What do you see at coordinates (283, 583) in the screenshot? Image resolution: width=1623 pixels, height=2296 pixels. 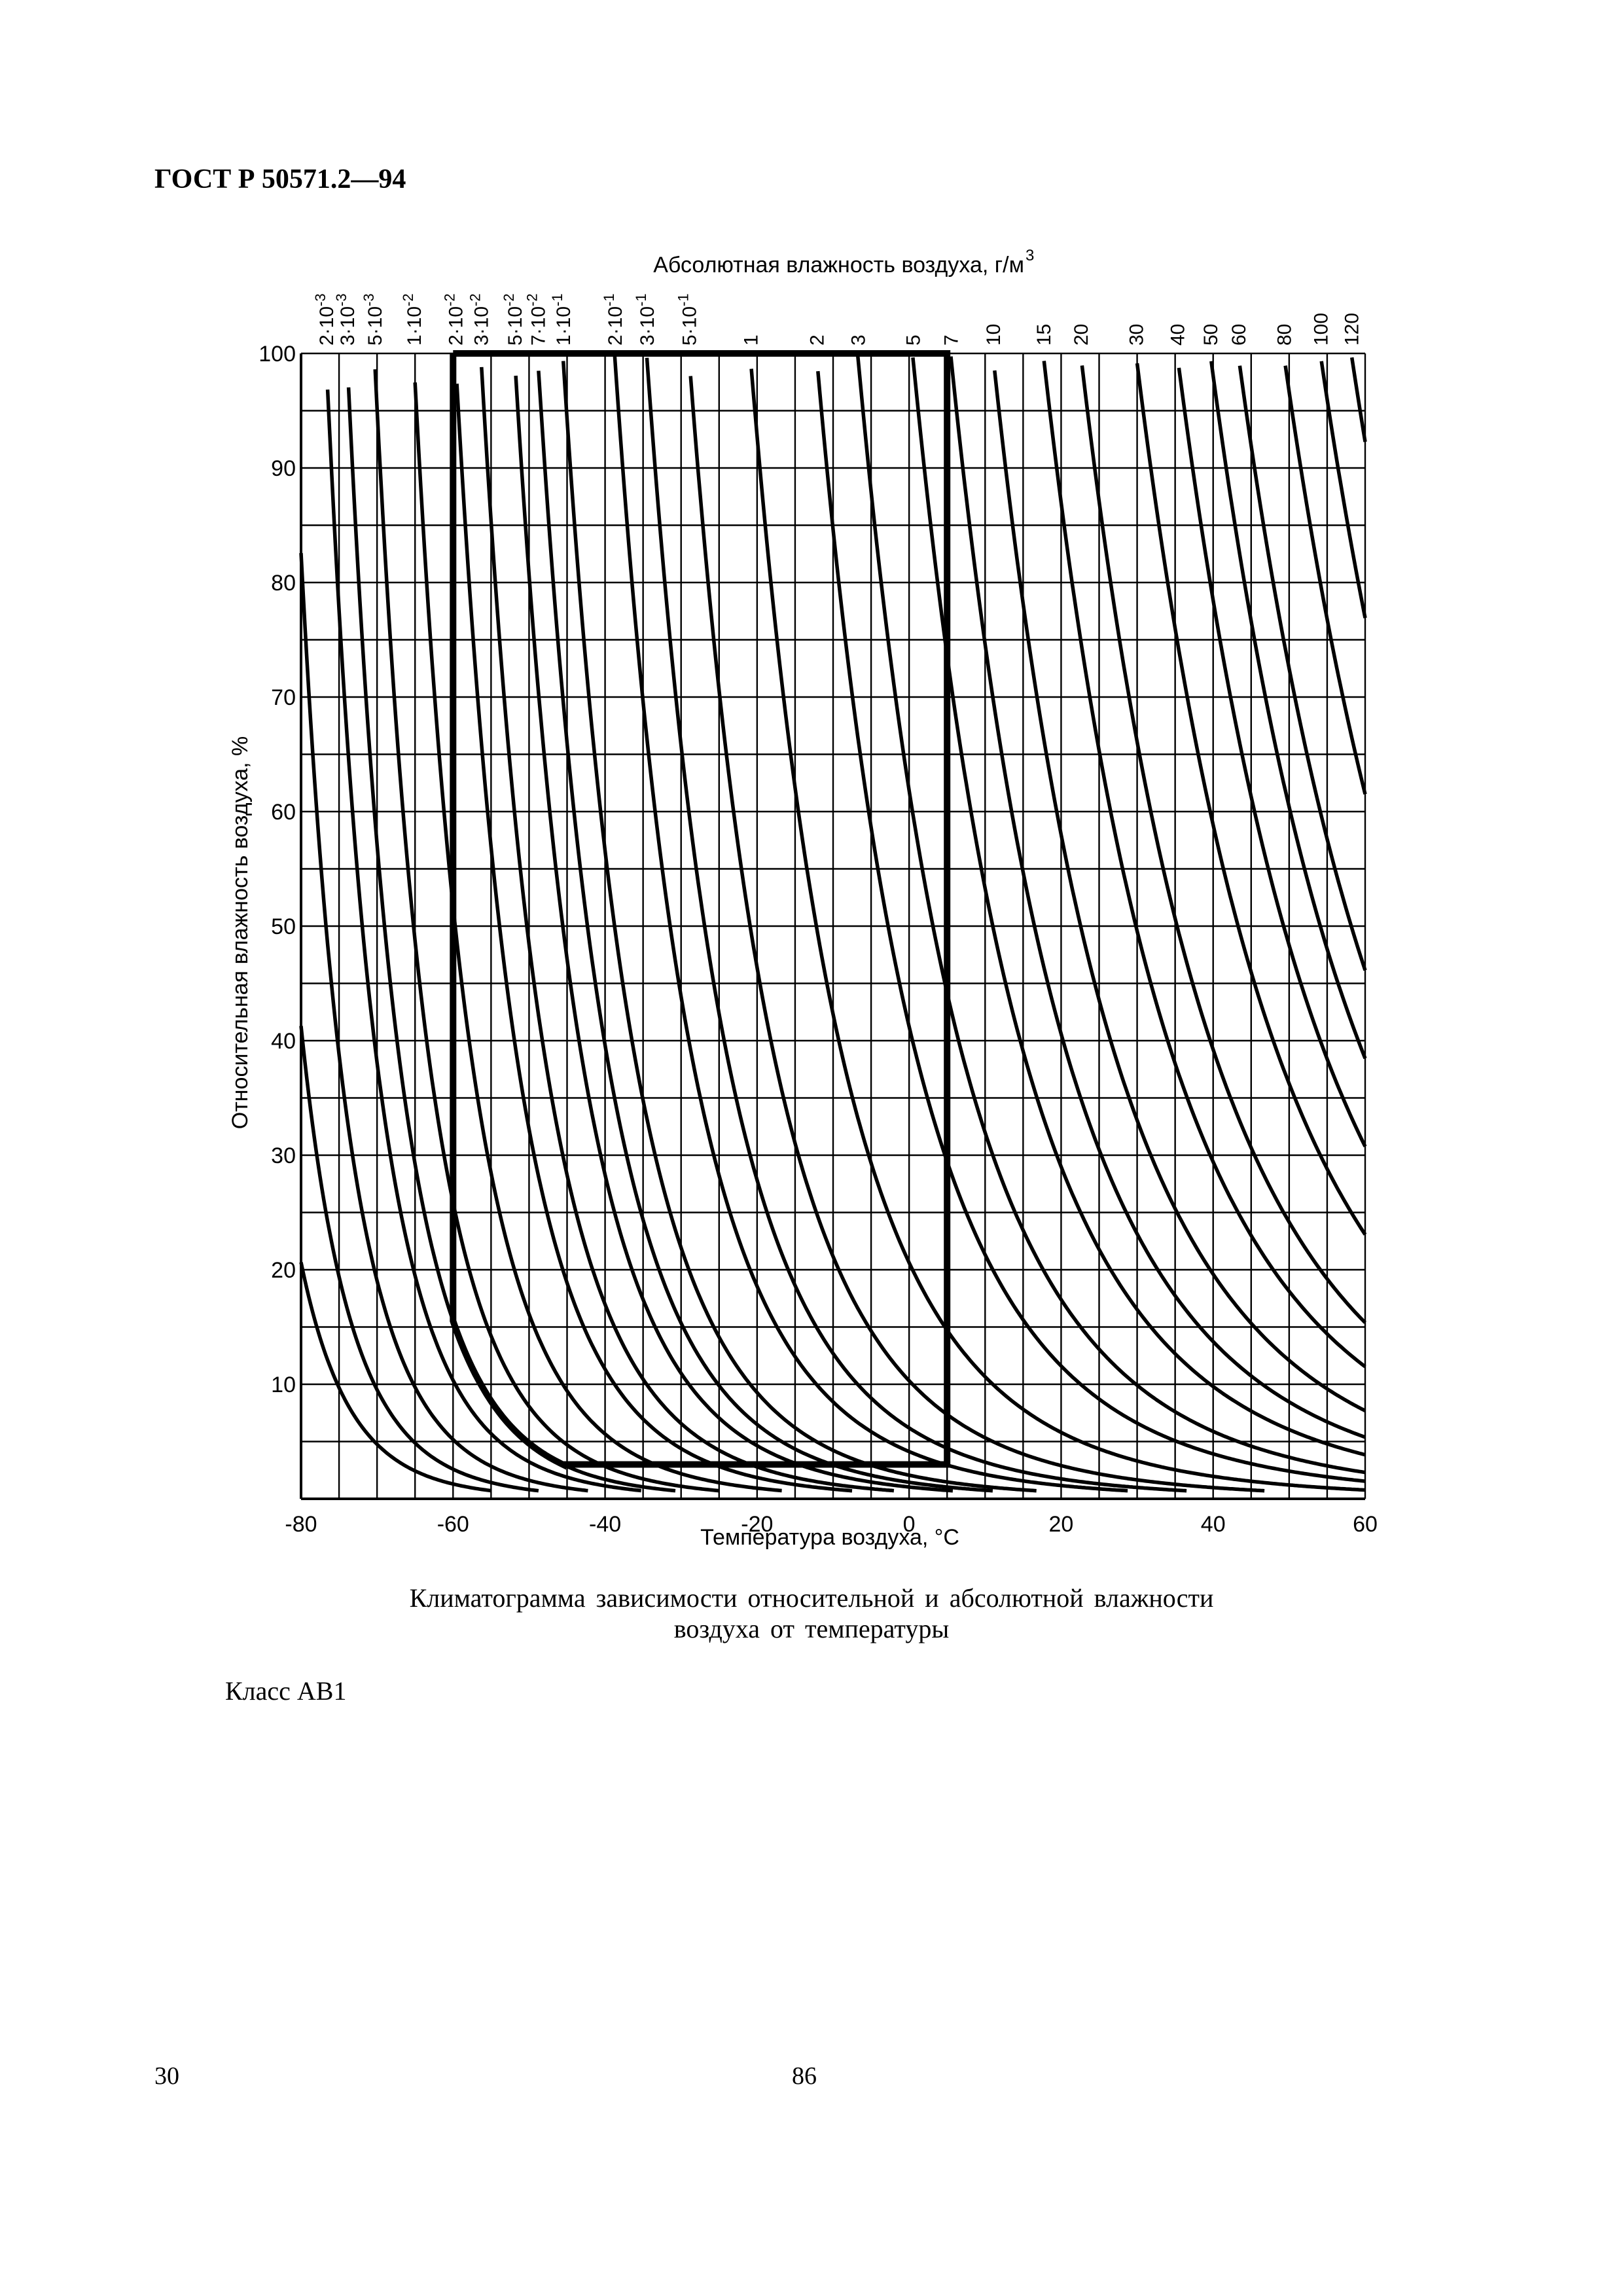 I see `y-tick-label: 80` at bounding box center [283, 583].